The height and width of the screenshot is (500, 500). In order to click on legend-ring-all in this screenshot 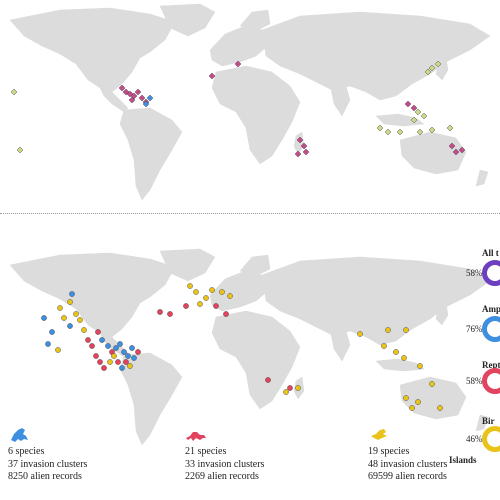, I will do `click(491, 273)`.